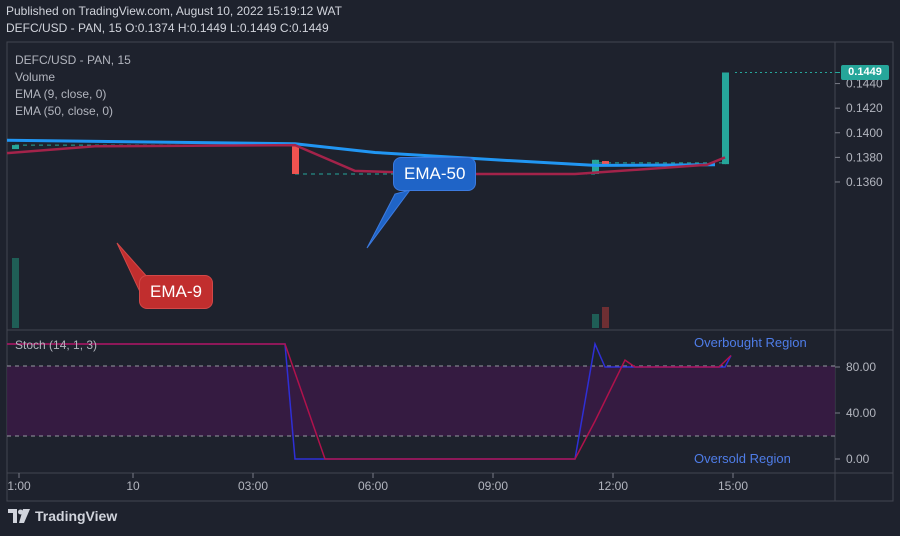 The image size is (900, 536). Describe the element at coordinates (733, 486) in the screenshot. I see `time-tick-label: 15:00` at that location.